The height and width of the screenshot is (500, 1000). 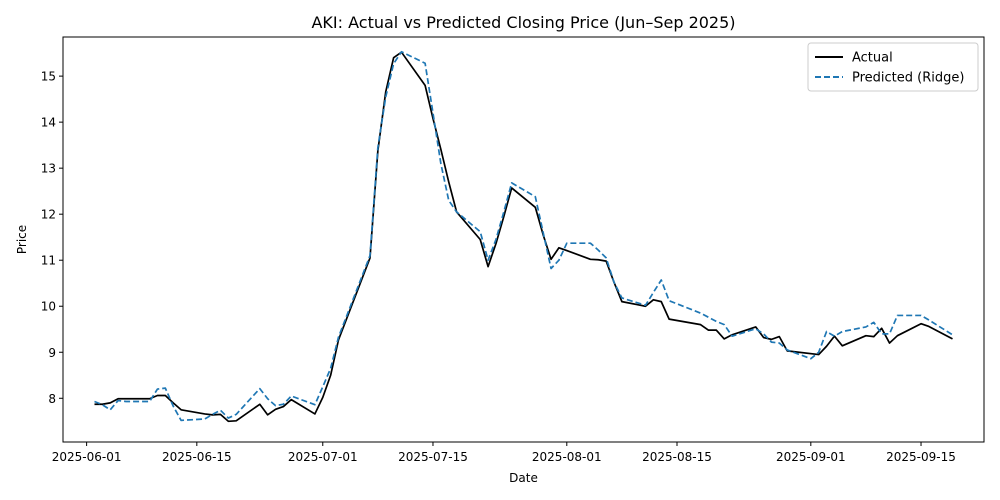 I want to click on x-tick-label: 2025-08-01, so click(x=567, y=457).